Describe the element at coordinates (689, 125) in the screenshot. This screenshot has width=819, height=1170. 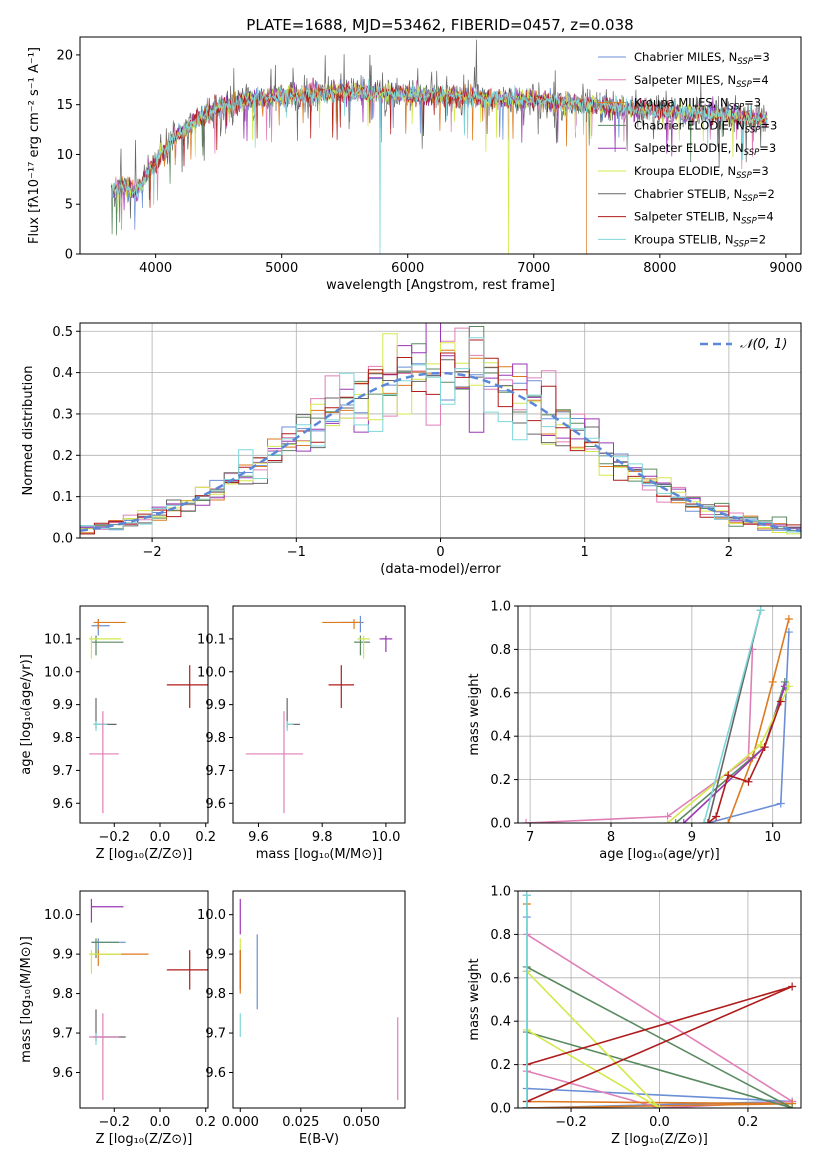
I see `legend-entry-text: Chabrier ELODIE, N` at that location.